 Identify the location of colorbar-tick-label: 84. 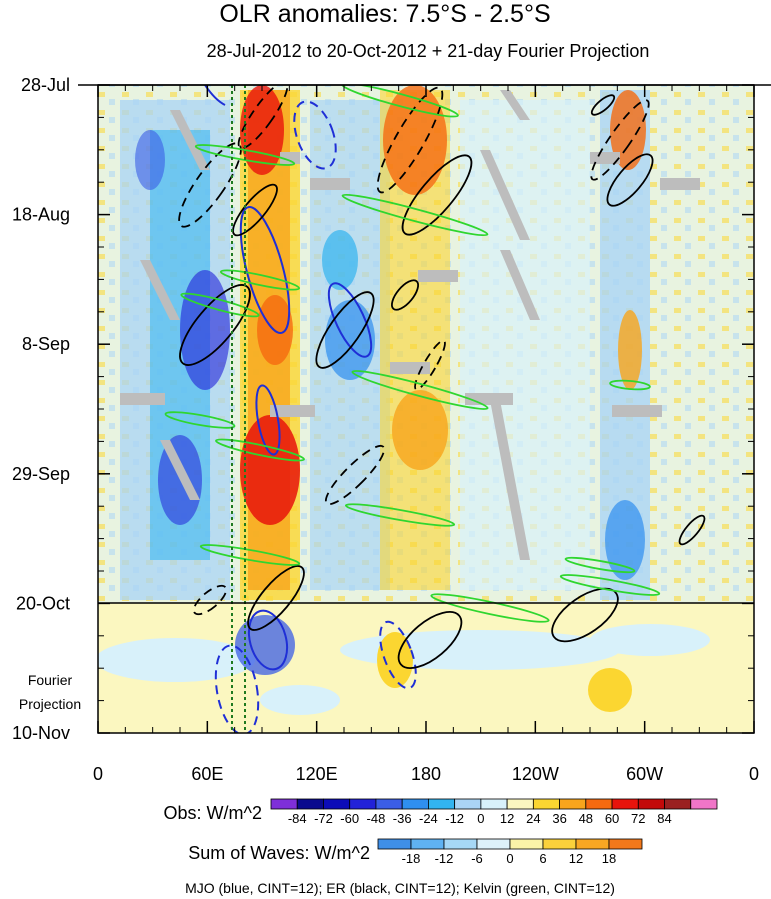
(664, 818).